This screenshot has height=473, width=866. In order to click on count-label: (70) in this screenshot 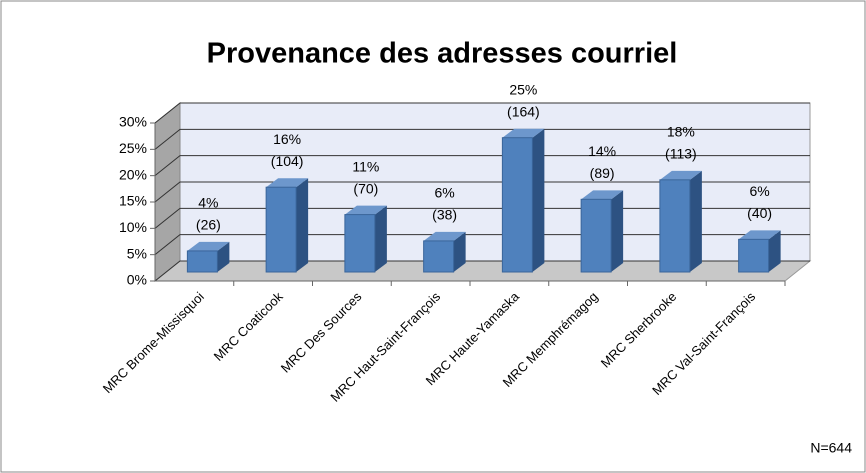, I will do `click(365, 188)`.